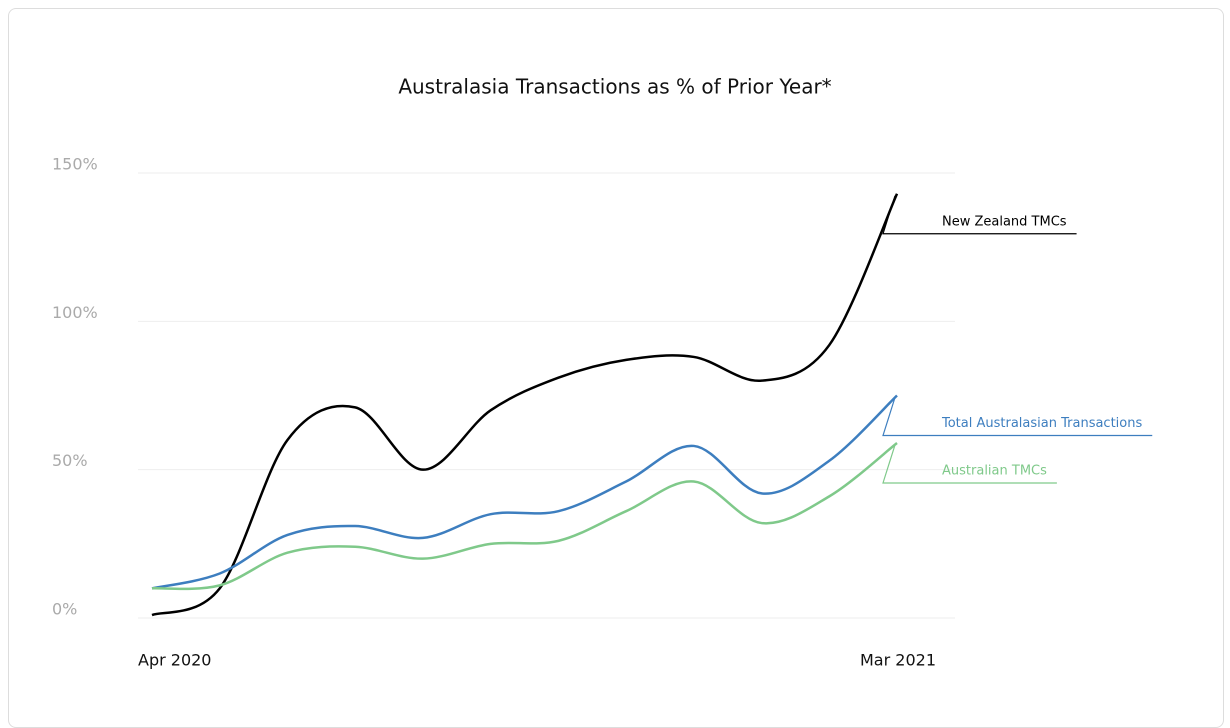 This screenshot has height=728, width=1230. I want to click on series-line, so click(524, 516).